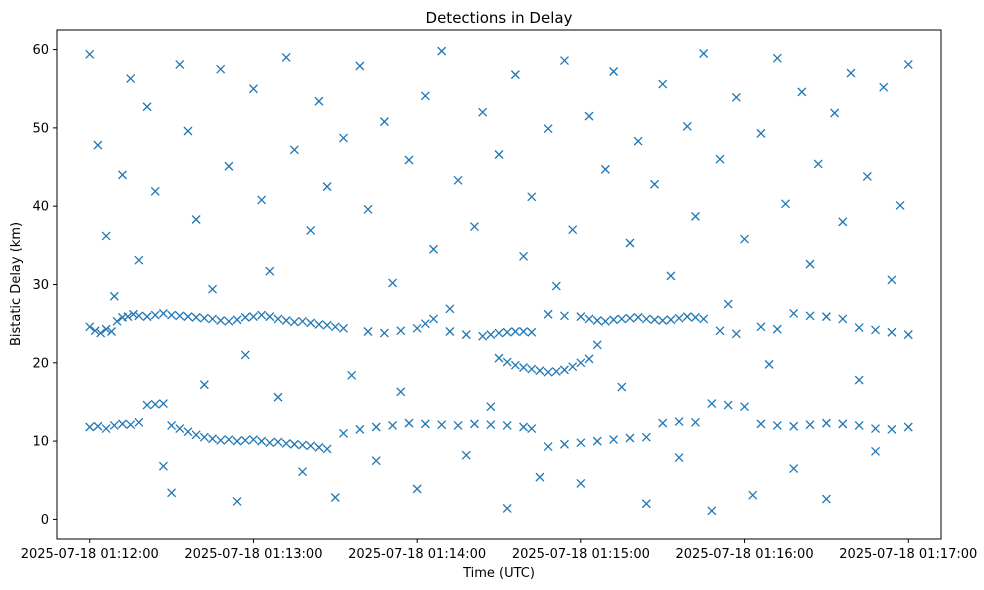  I want to click on x-tick-label: 2025-07-18 01:12:00, so click(90, 554).